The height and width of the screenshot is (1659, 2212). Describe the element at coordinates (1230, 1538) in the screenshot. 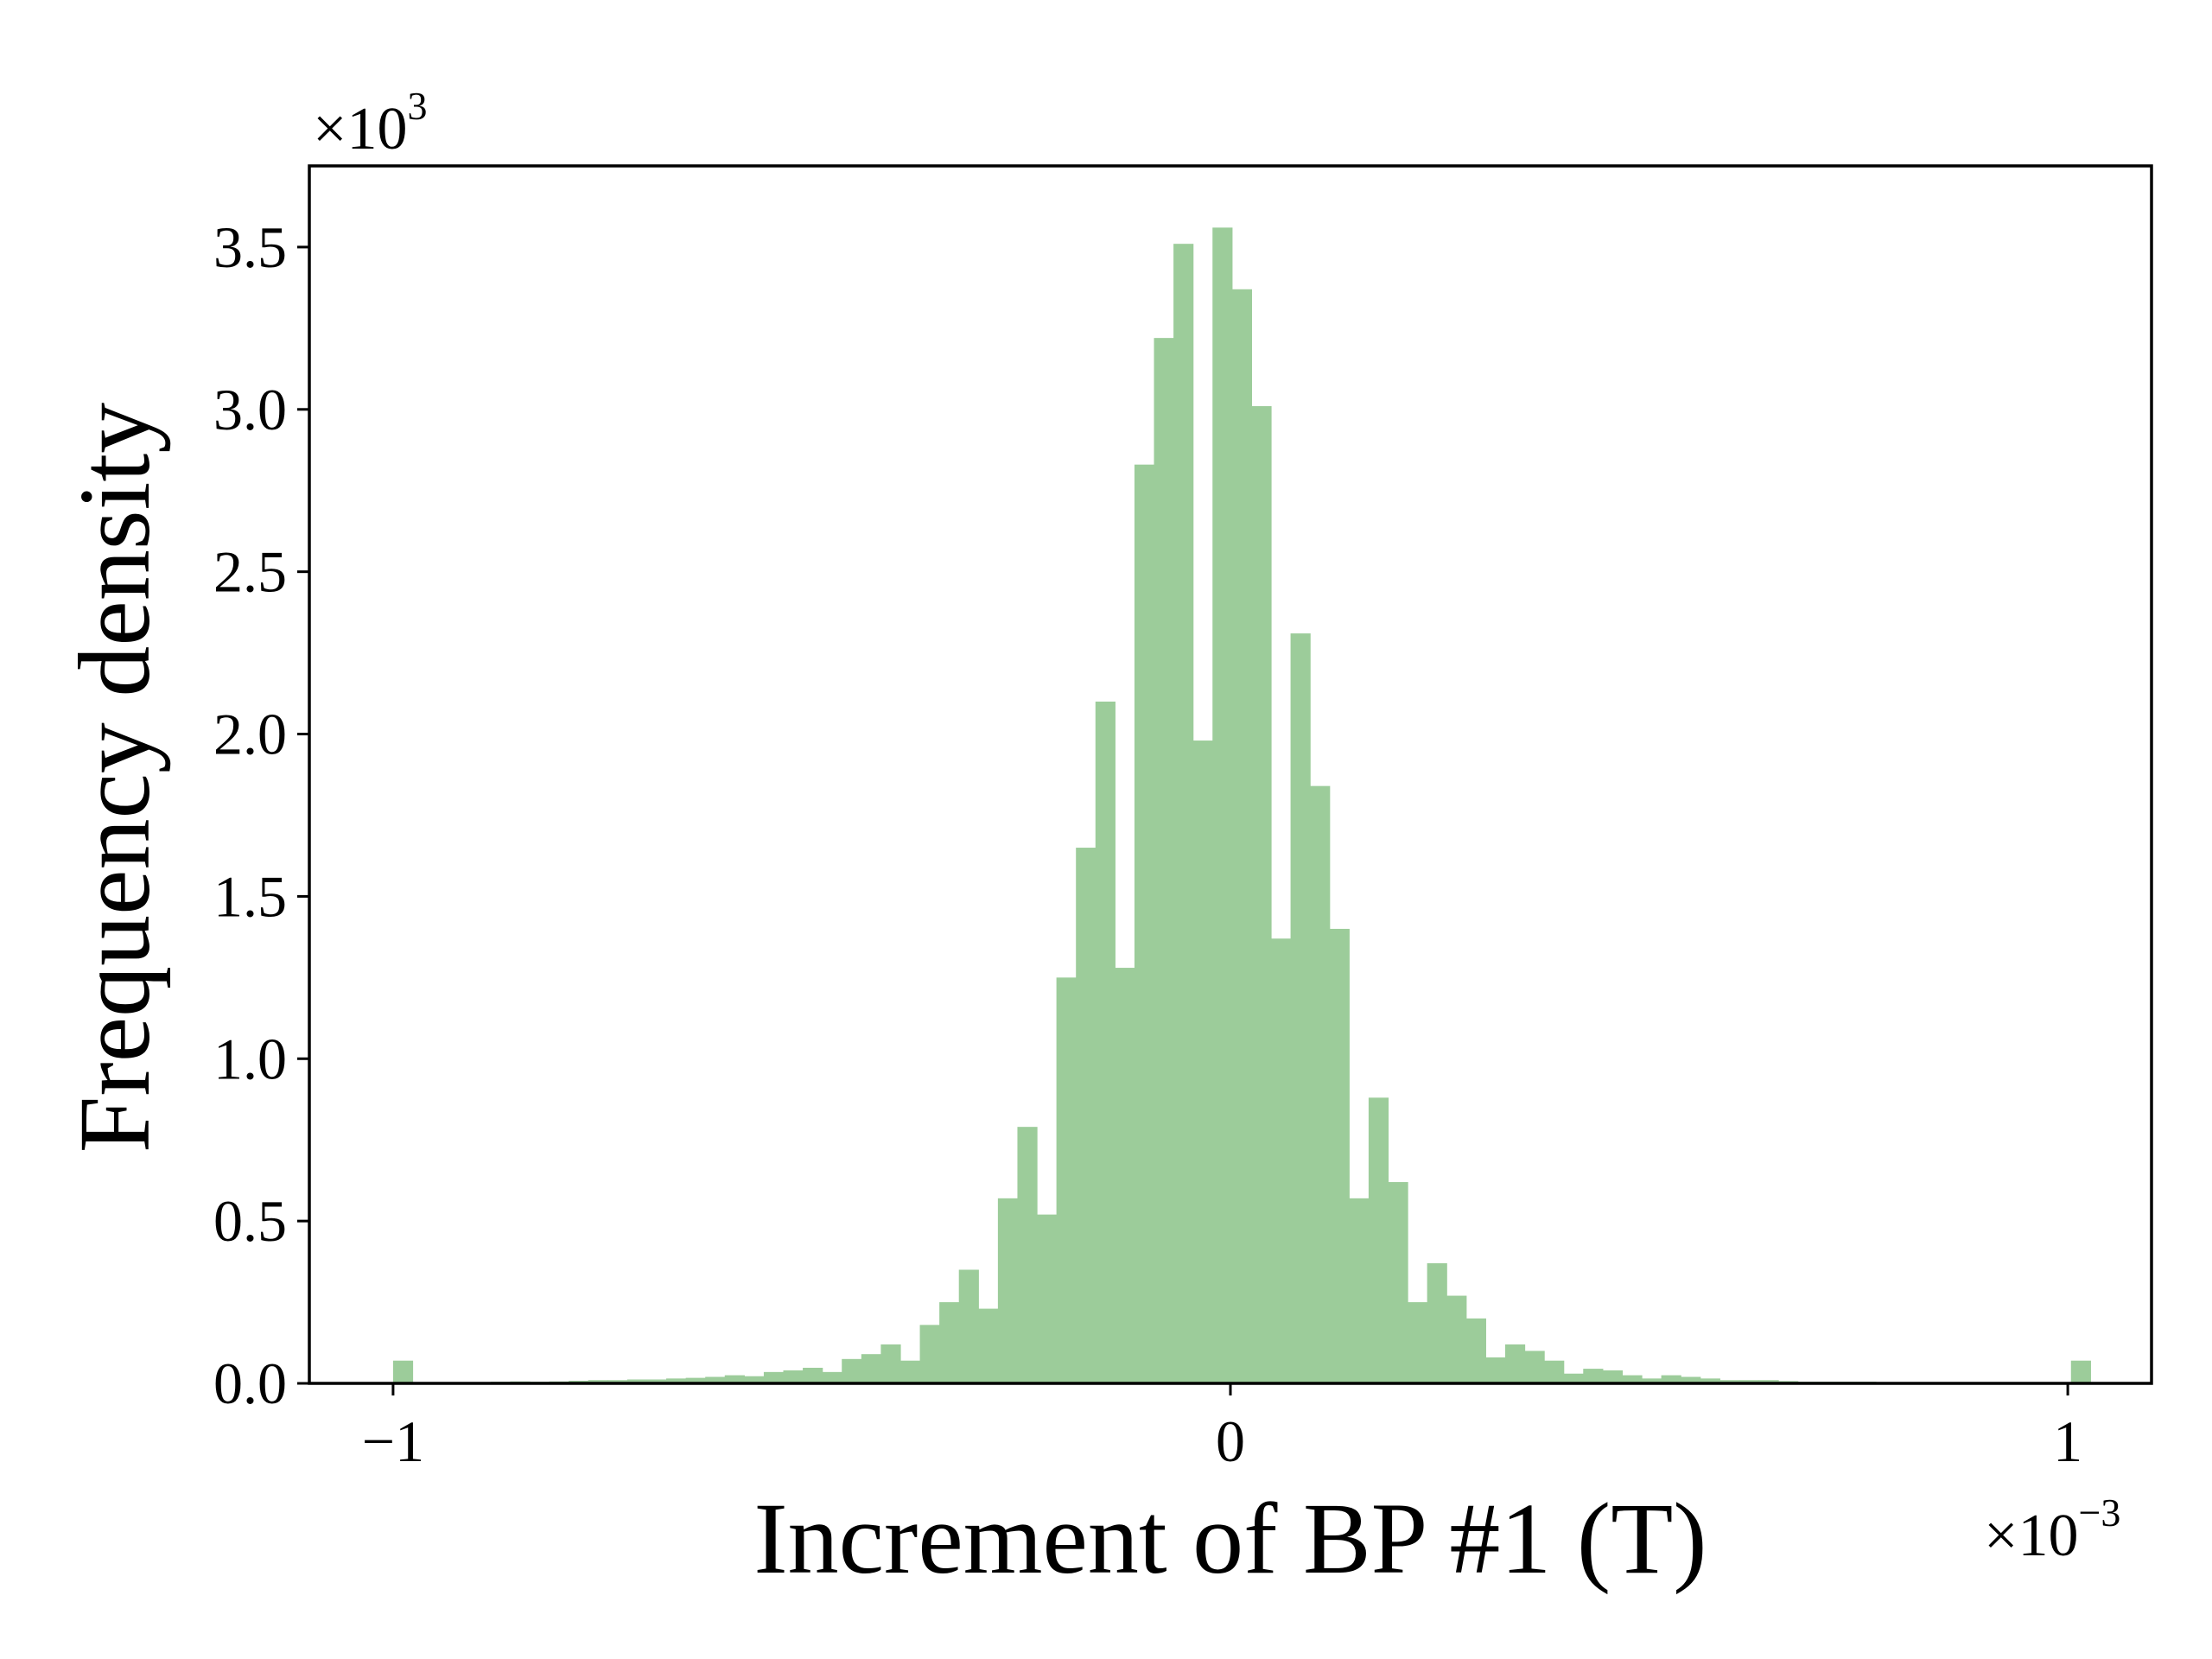

I see `x-axis-label: Increment of BP #1 (T)` at that location.